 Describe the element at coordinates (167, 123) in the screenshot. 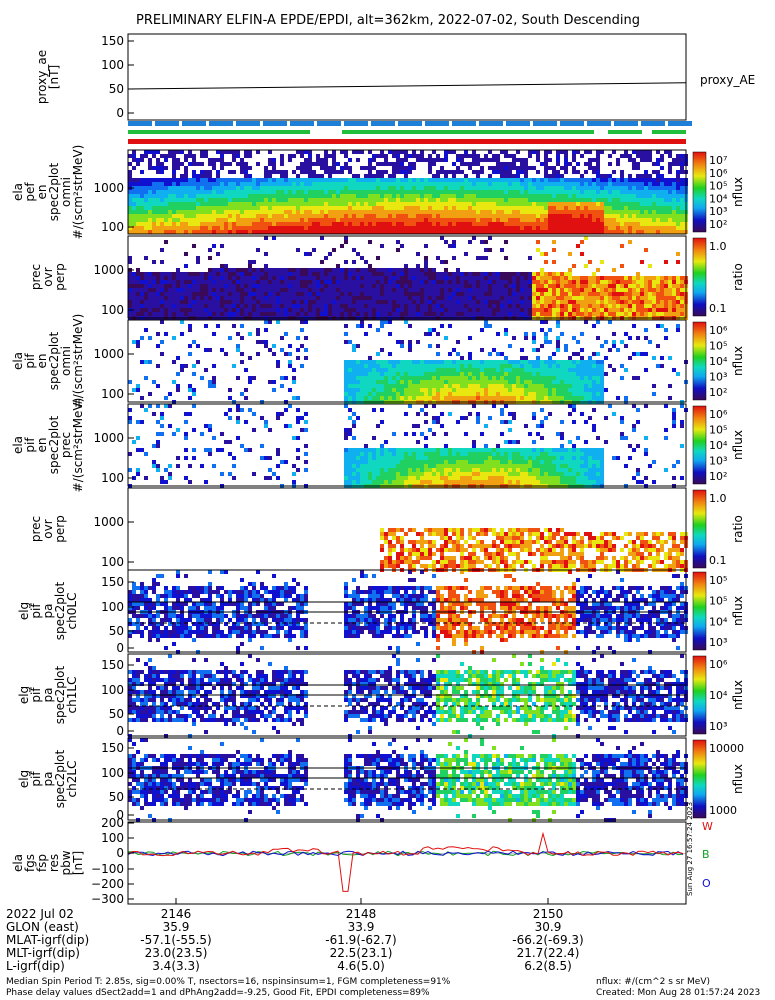

I see `blue-bar-segment` at that location.